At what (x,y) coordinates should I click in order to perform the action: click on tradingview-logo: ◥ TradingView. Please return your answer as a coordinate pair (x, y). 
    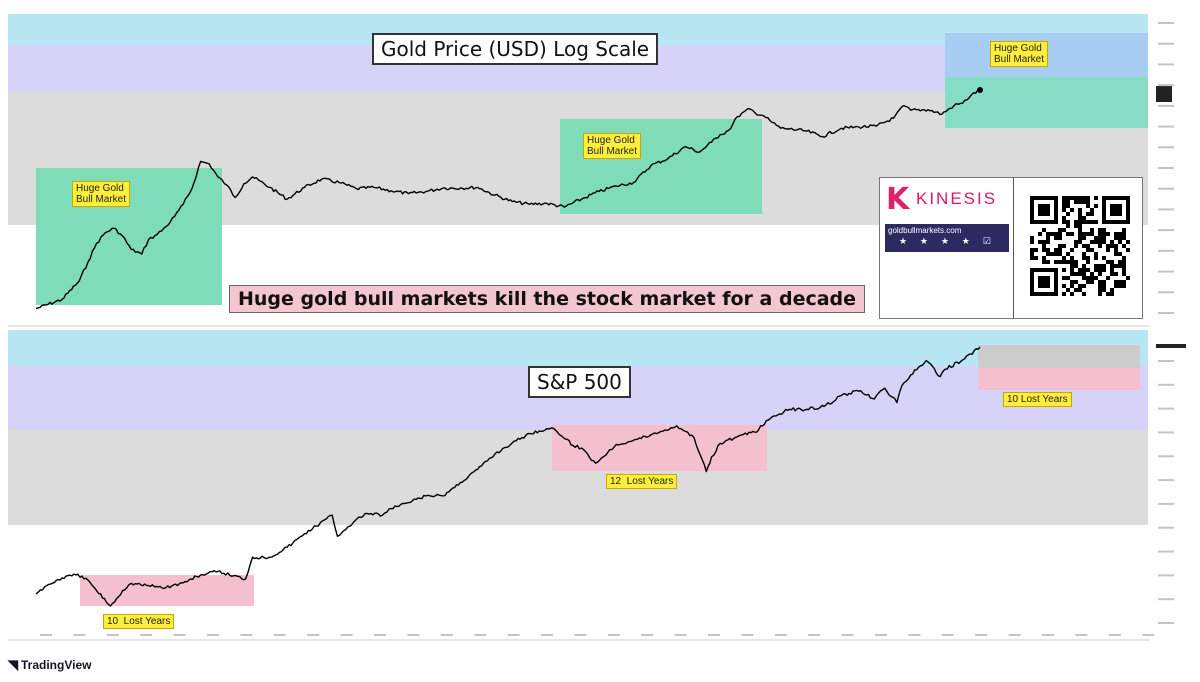
    Looking at the image, I should click on (49, 665).